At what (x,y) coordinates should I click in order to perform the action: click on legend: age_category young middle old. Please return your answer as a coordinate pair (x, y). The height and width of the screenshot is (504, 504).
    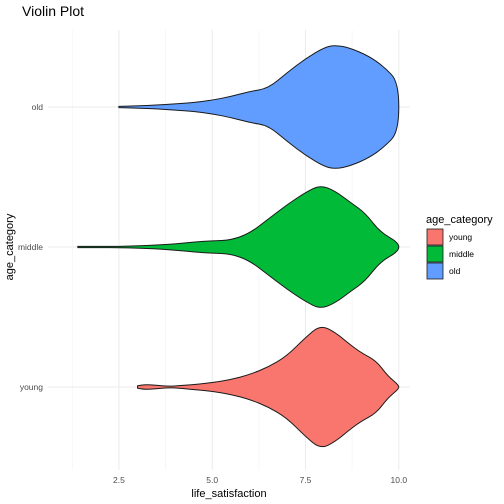
    Looking at the image, I should click on (459, 247).